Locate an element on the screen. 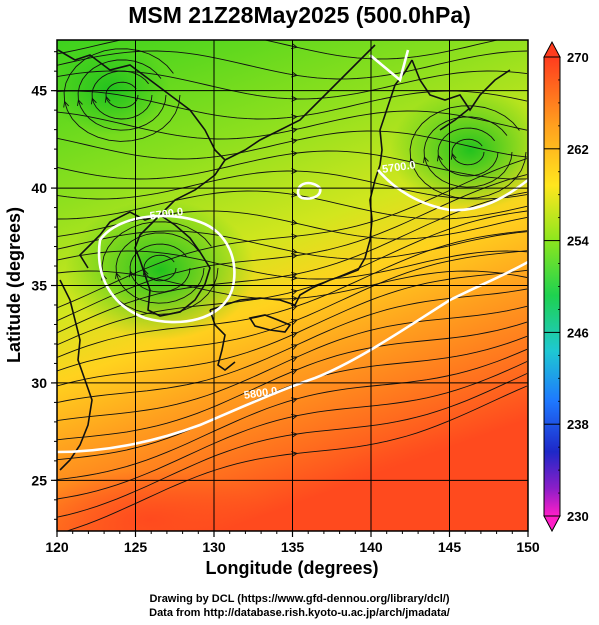 The height and width of the screenshot is (625, 599). colorbar-tick-label: 238 is located at coordinates (578, 424).